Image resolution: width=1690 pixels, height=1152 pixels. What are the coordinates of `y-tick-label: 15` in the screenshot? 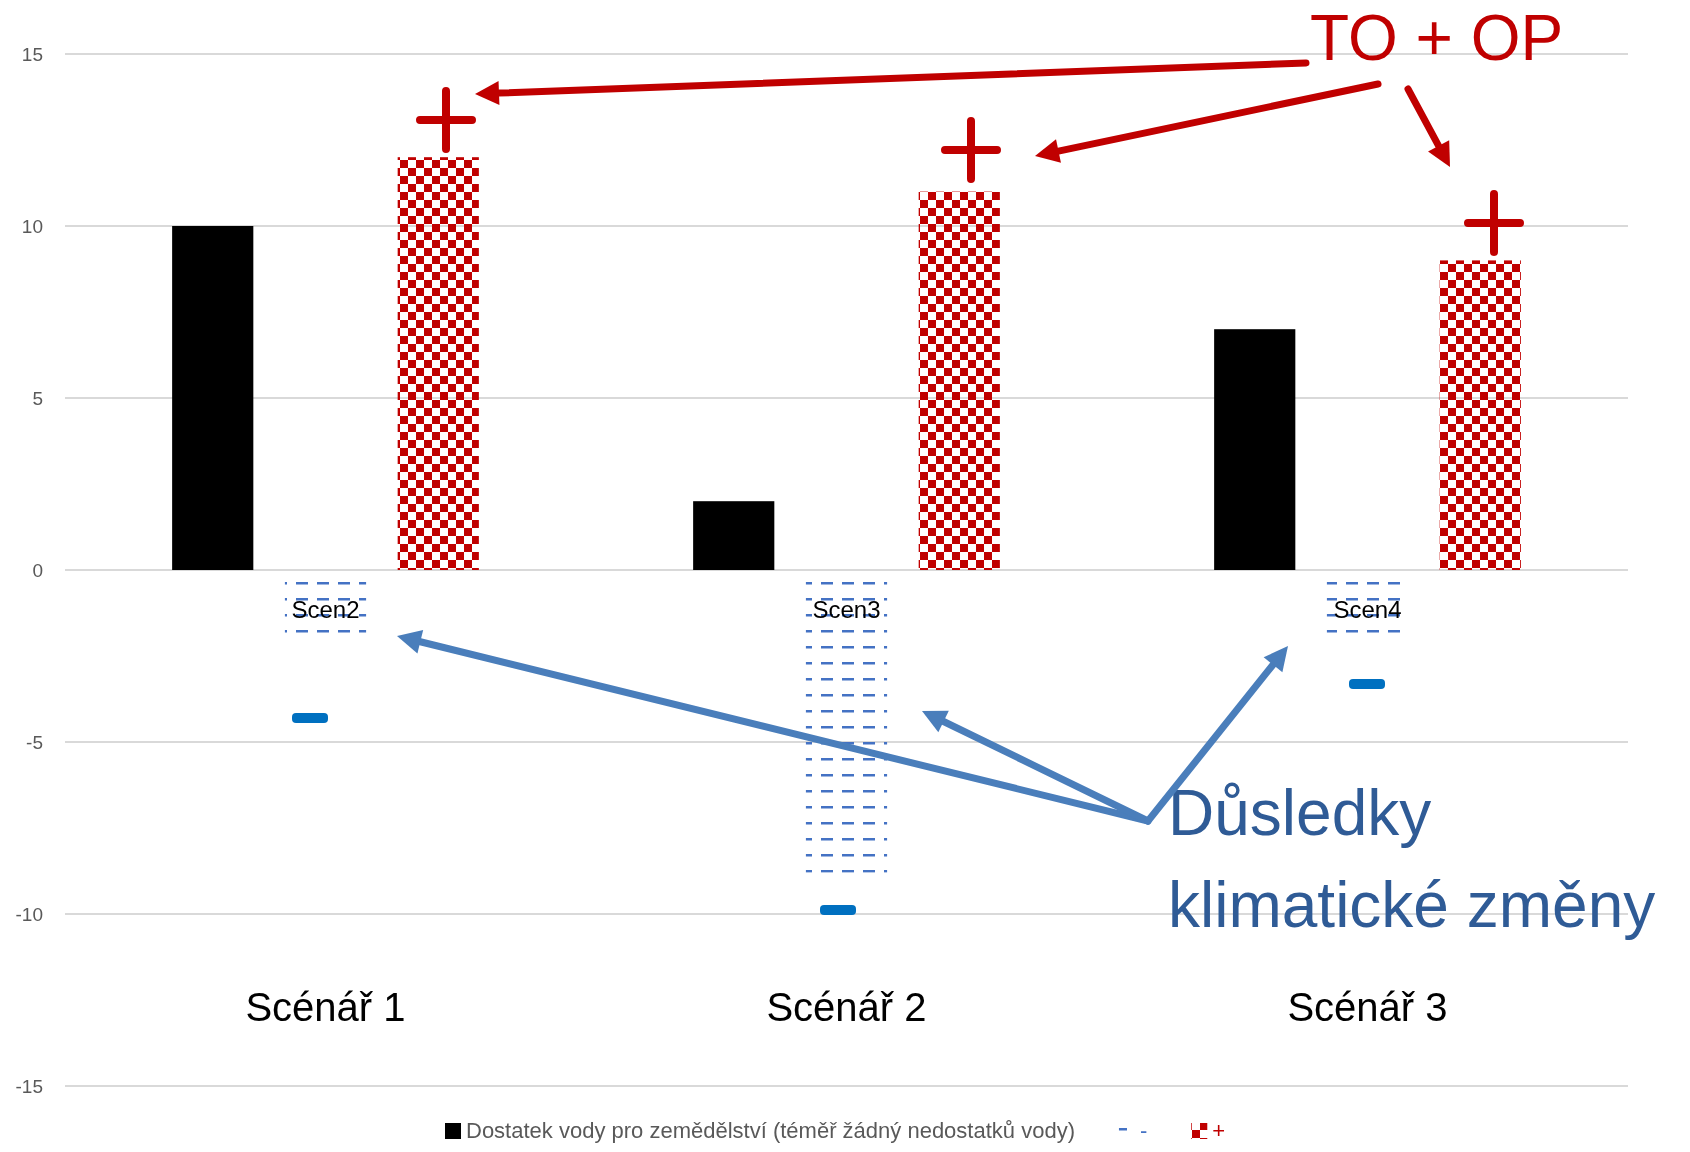 It's located at (32, 54).